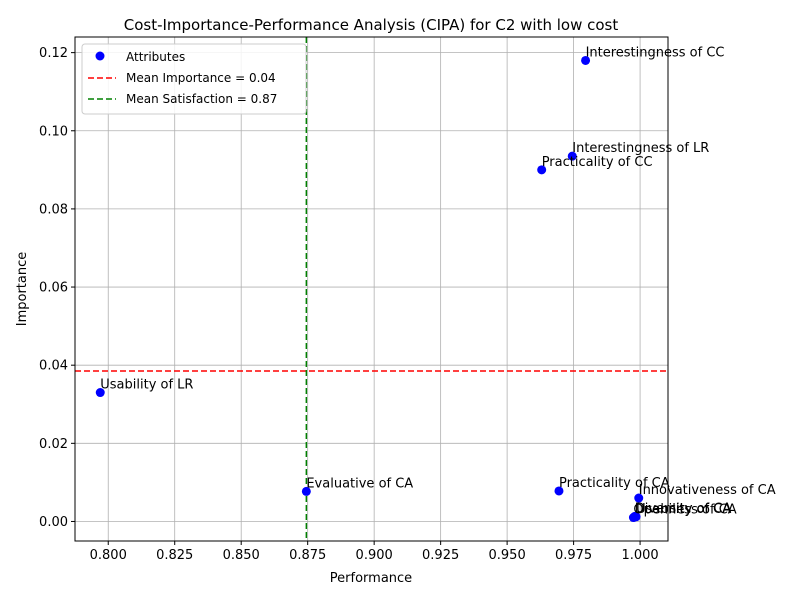 The image size is (800, 600). I want to click on point-label: Usability of CA, so click(683, 509).